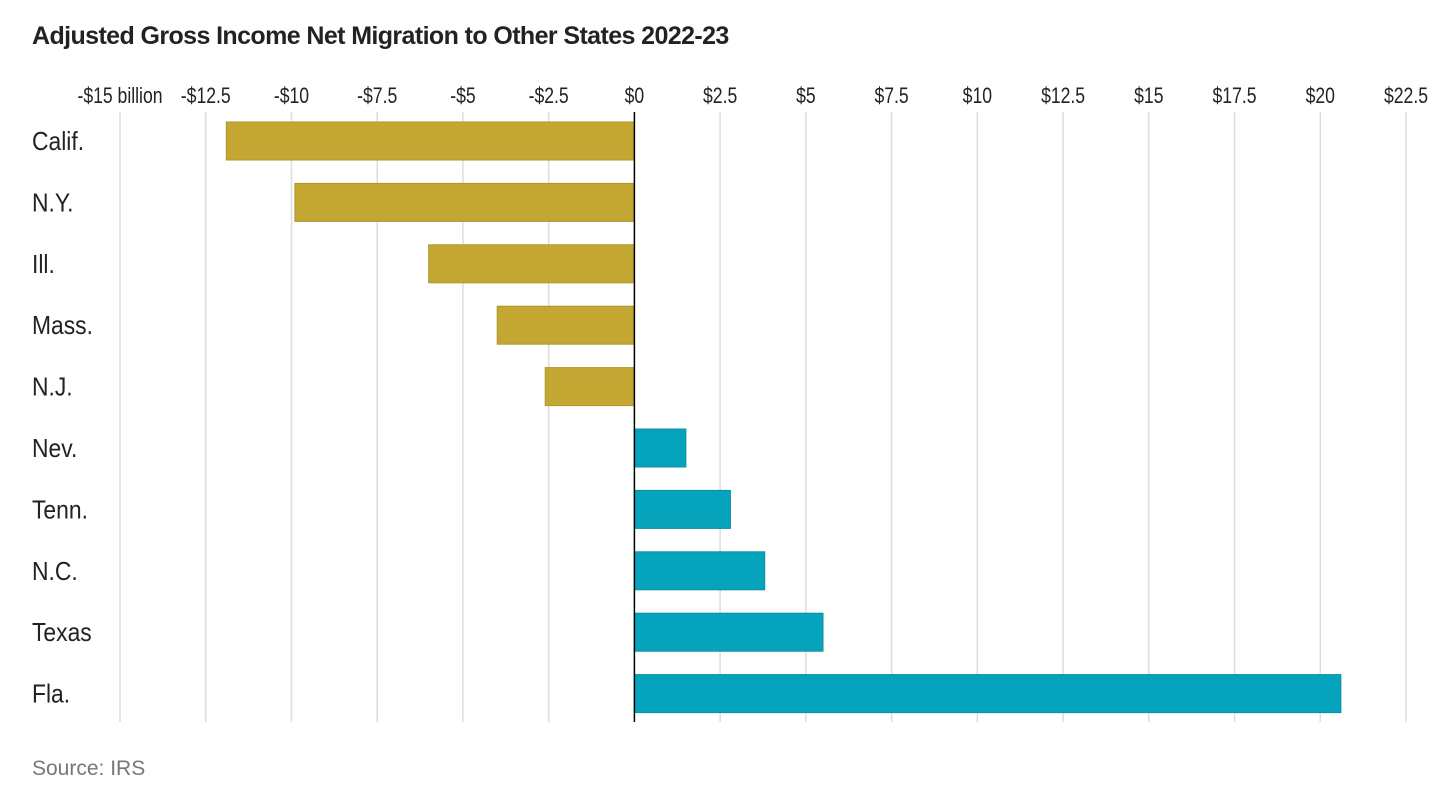  What do you see at coordinates (430, 141) in the screenshot?
I see `bar-calif` at bounding box center [430, 141].